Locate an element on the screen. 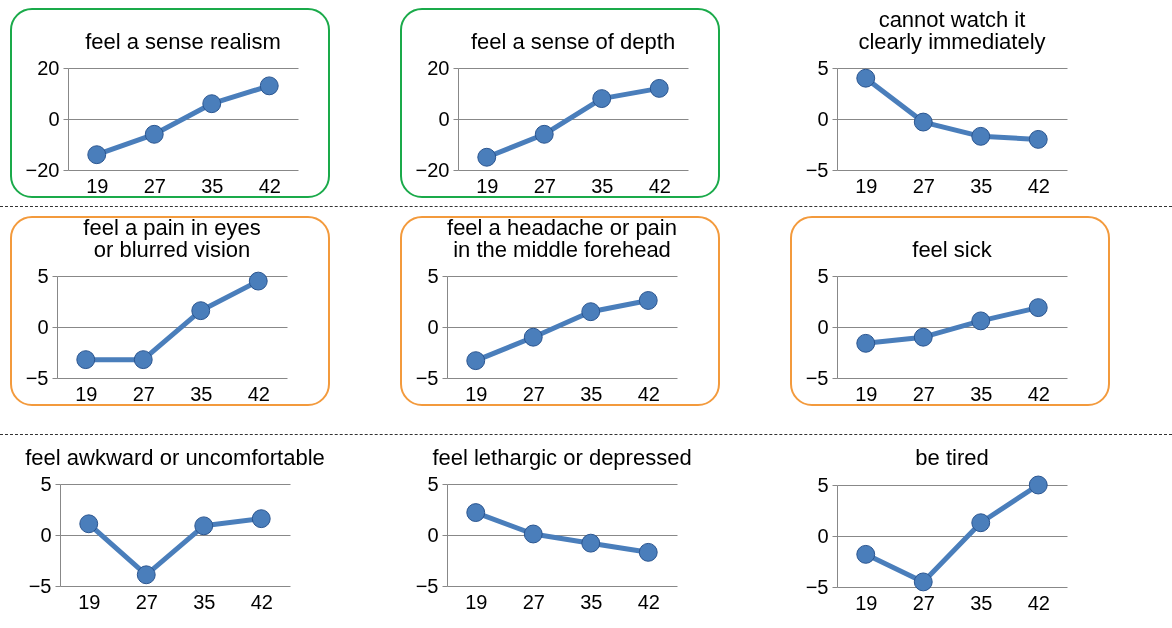 The image size is (1172, 628). chart-title: feel awkward or uncomfortable is located at coordinates (175, 457).